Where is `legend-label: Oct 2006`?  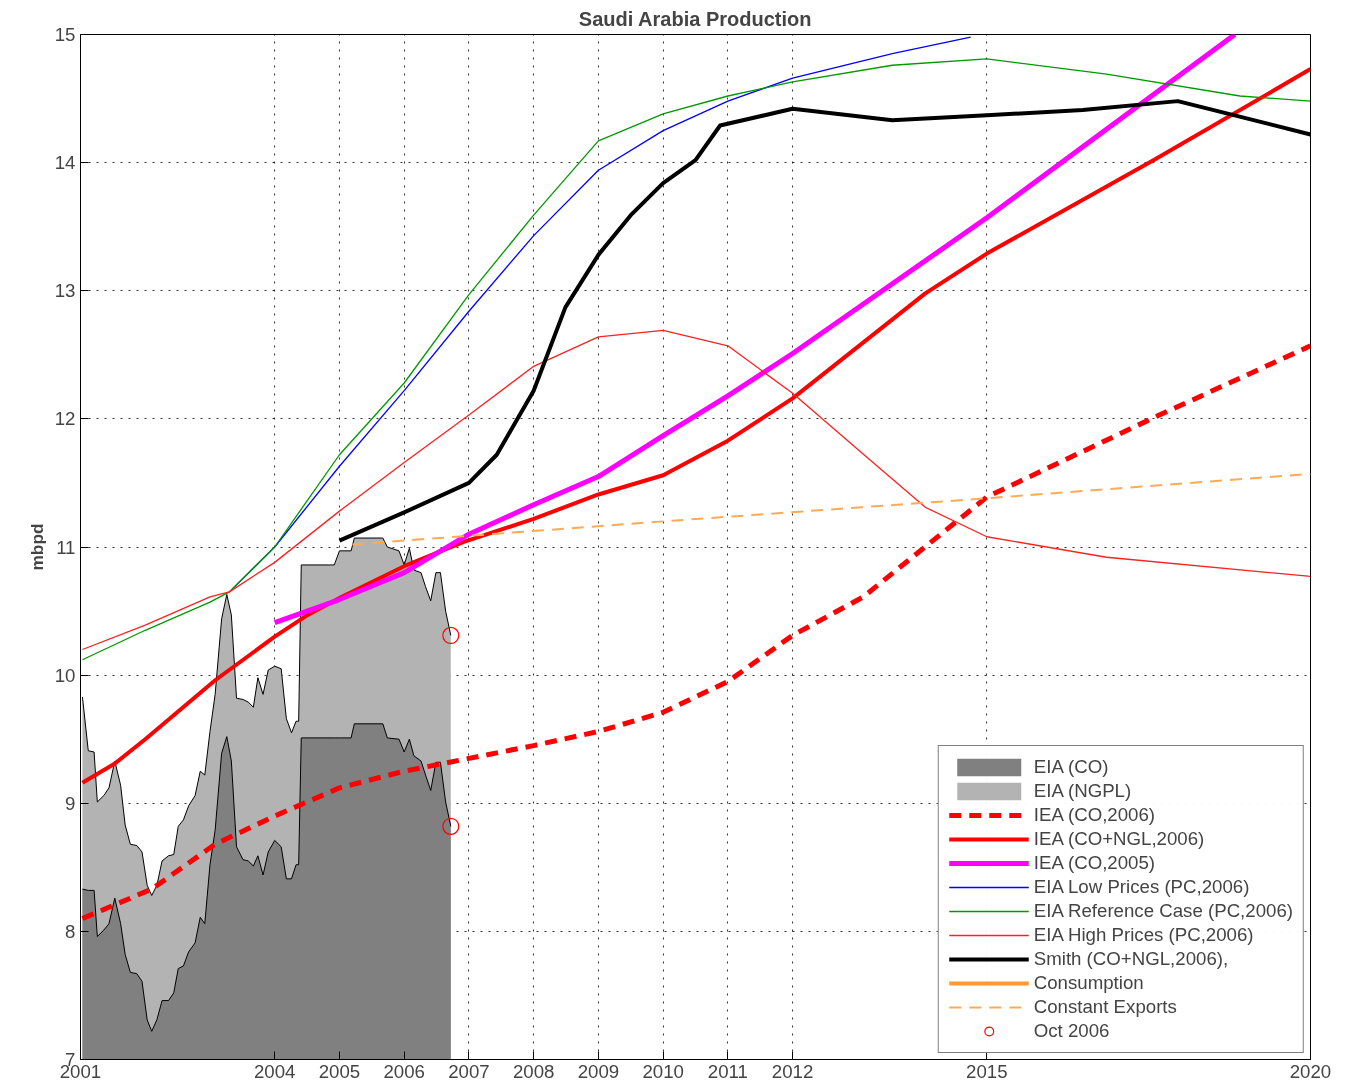 legend-label: Oct 2006 is located at coordinates (1071, 1031).